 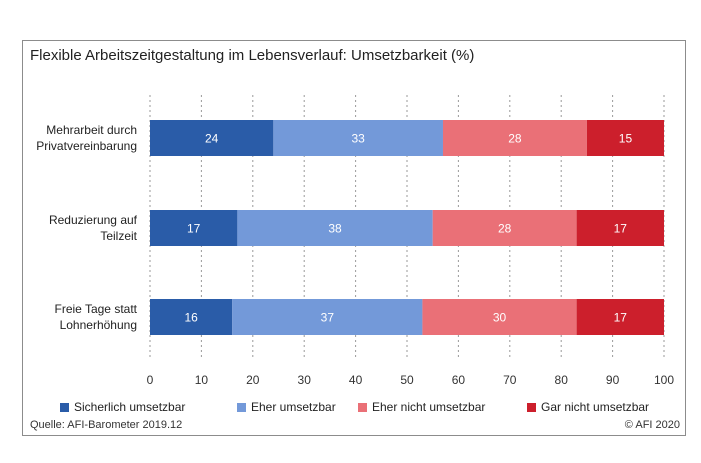 I want to click on x-tick-label: 60, so click(x=459, y=380).